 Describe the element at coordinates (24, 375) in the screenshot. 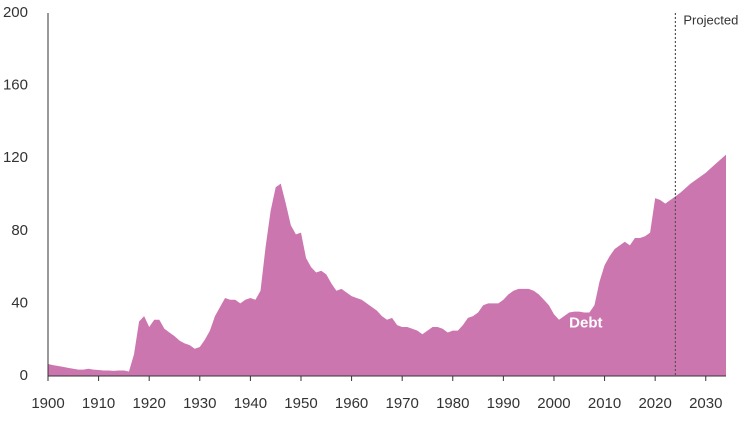

I see `y-tick-label: 0` at that location.